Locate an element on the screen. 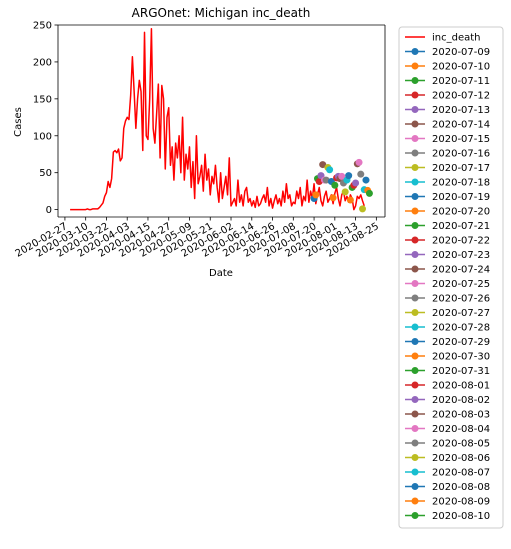 The image size is (511, 549). legend-label: 2020-07-16 is located at coordinates (461, 154).